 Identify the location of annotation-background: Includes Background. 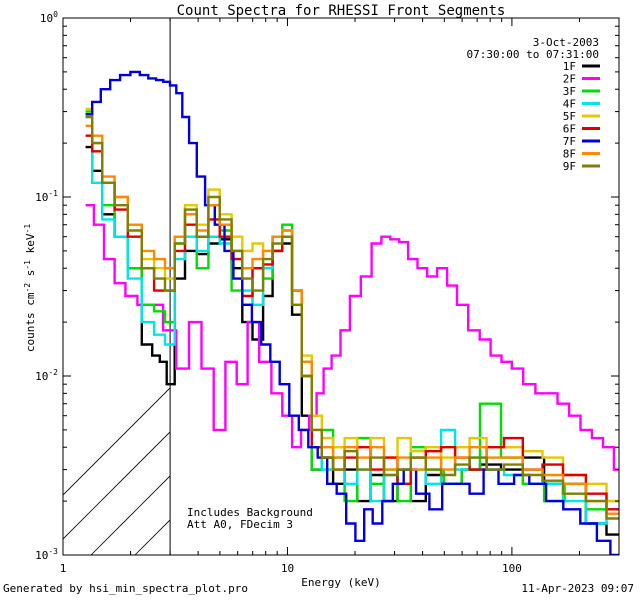
(250, 512).